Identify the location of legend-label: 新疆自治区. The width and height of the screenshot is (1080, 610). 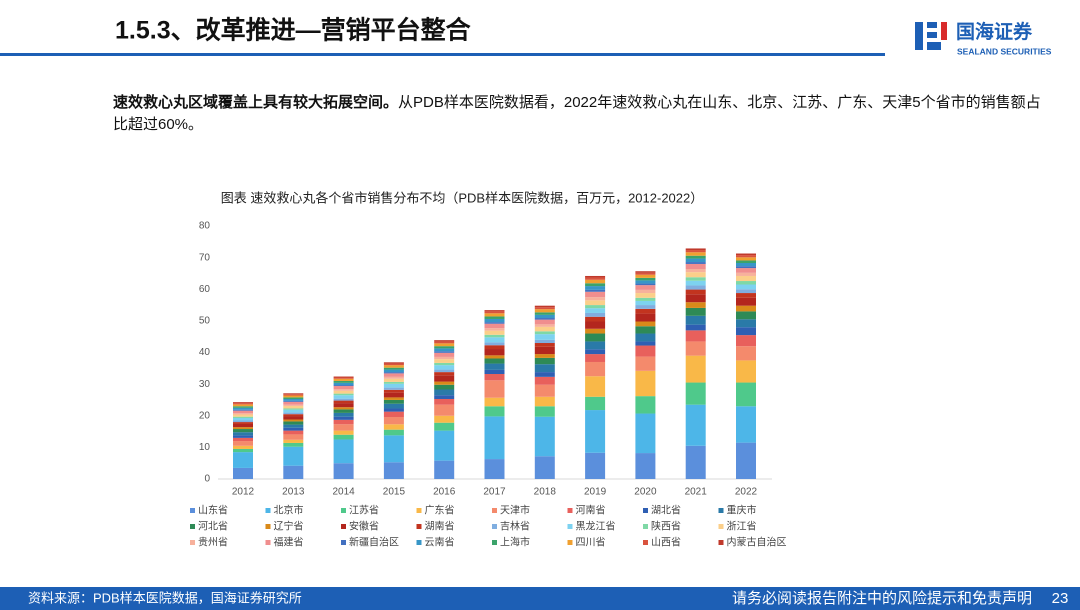
(374, 542).